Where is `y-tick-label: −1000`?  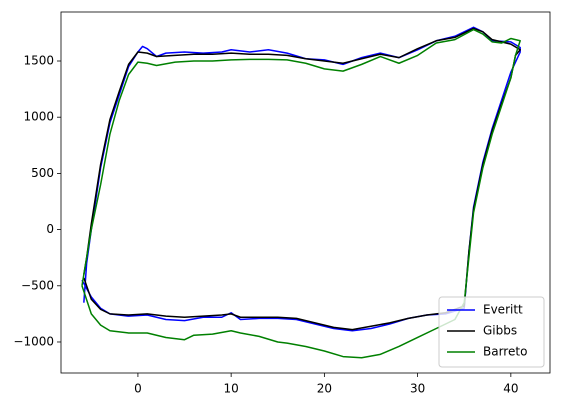
y-tick-label: −1000 is located at coordinates (33, 341).